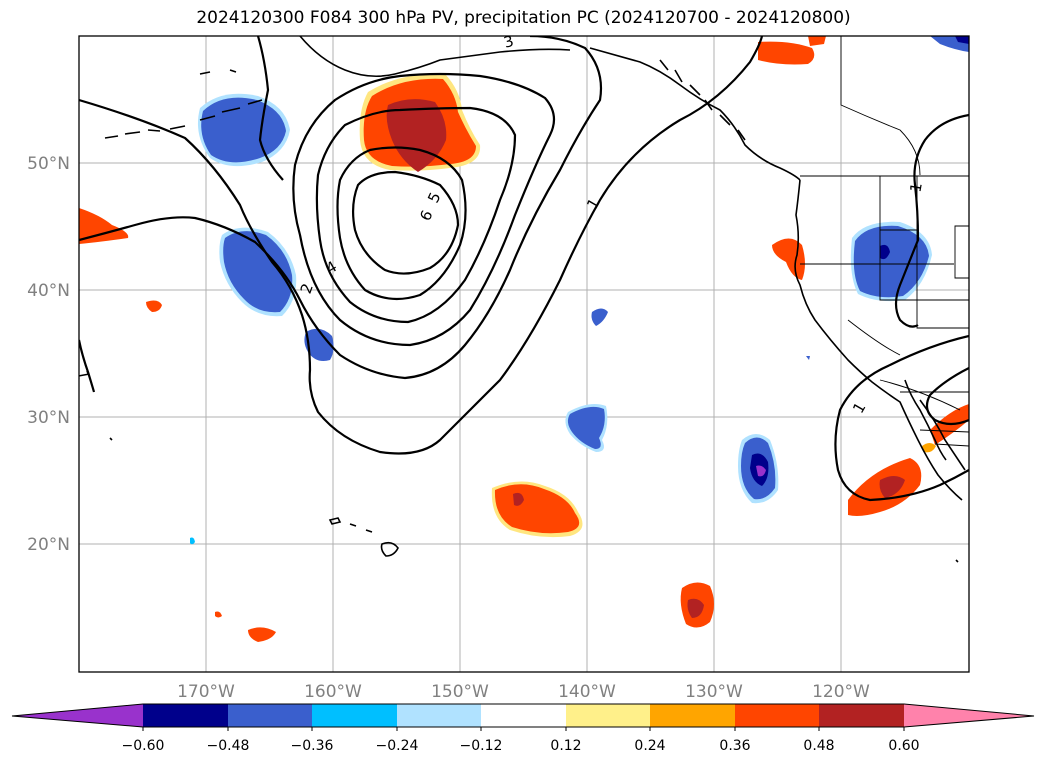  Describe the element at coordinates (312, 746) in the screenshot. I see `colorbar-tick-label: −0.36` at that location.